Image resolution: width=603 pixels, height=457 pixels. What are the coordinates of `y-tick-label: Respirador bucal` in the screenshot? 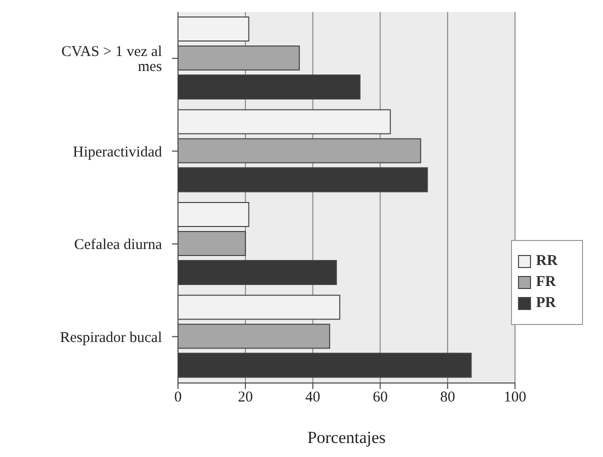 It's located at (111, 338).